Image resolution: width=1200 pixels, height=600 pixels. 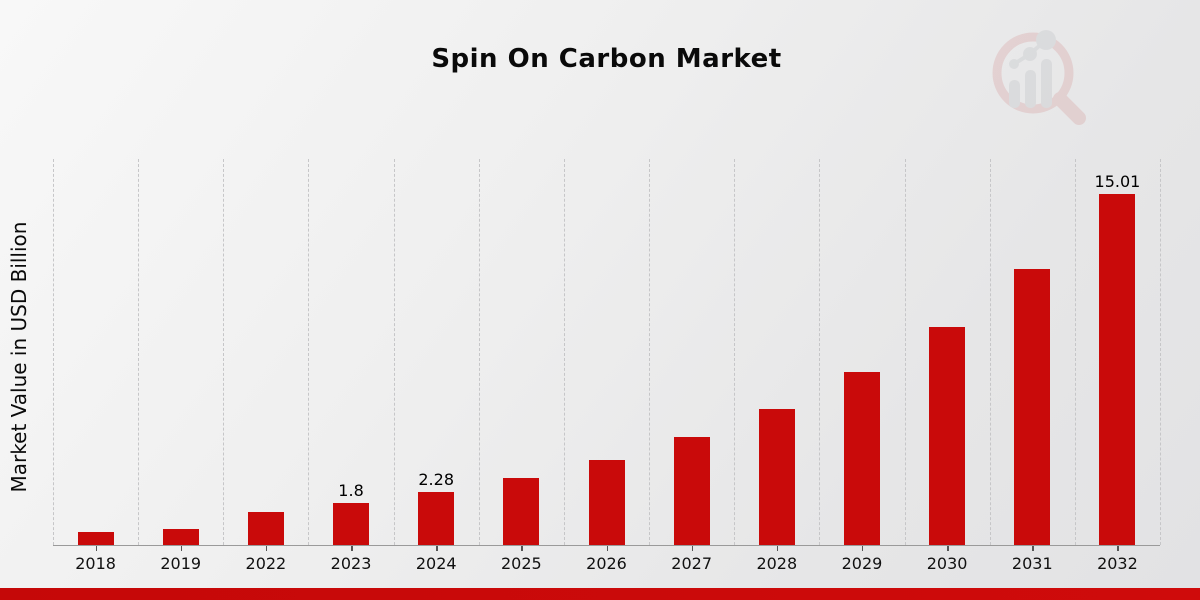 What do you see at coordinates (606, 502) in the screenshot?
I see `bar-2026` at bounding box center [606, 502].